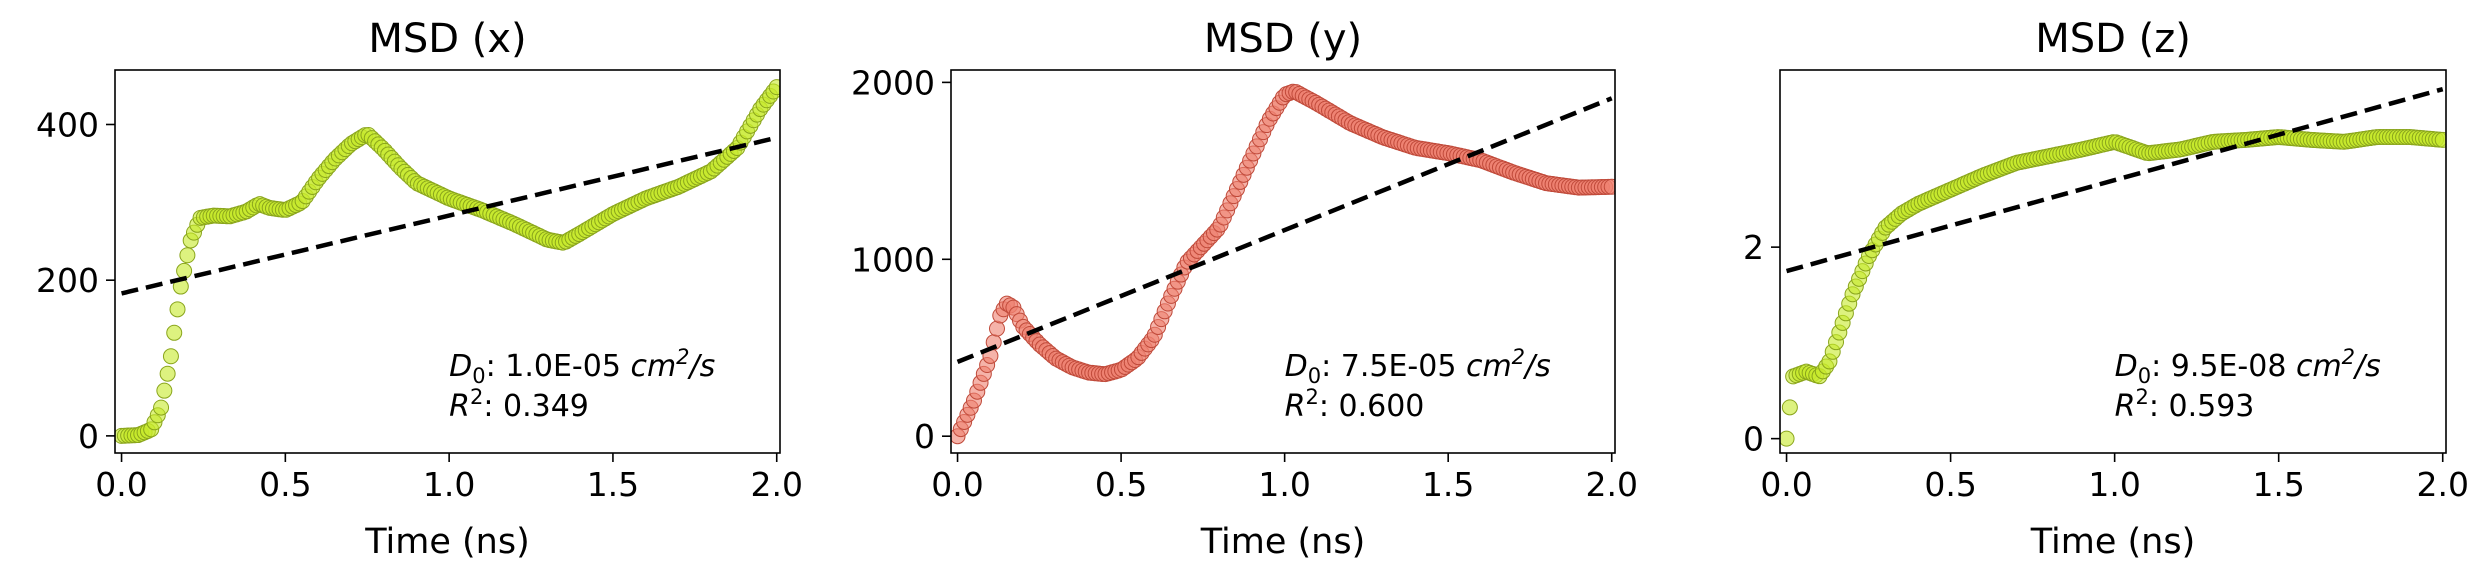  What do you see at coordinates (1355, 404) in the screenshot?
I see `r-squared-text: R2: 0.600` at bounding box center [1355, 404].